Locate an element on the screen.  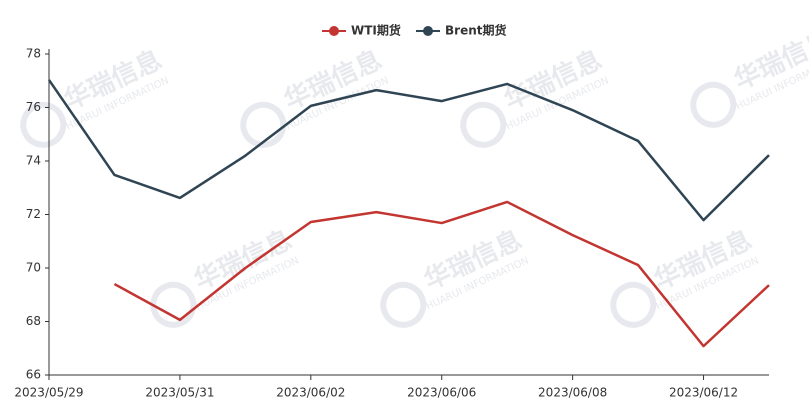
x-tick-label: 2023/05/31 is located at coordinates (179, 393).